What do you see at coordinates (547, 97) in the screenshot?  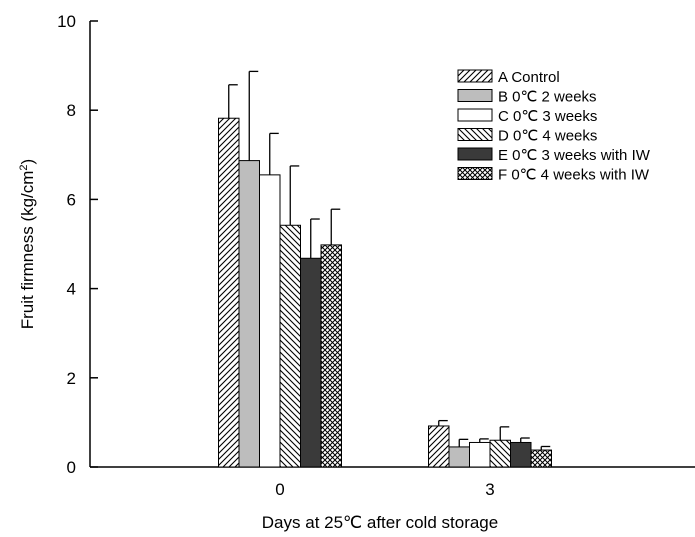 I see `legend-label: B 0℃ 2 weeks` at bounding box center [547, 97].